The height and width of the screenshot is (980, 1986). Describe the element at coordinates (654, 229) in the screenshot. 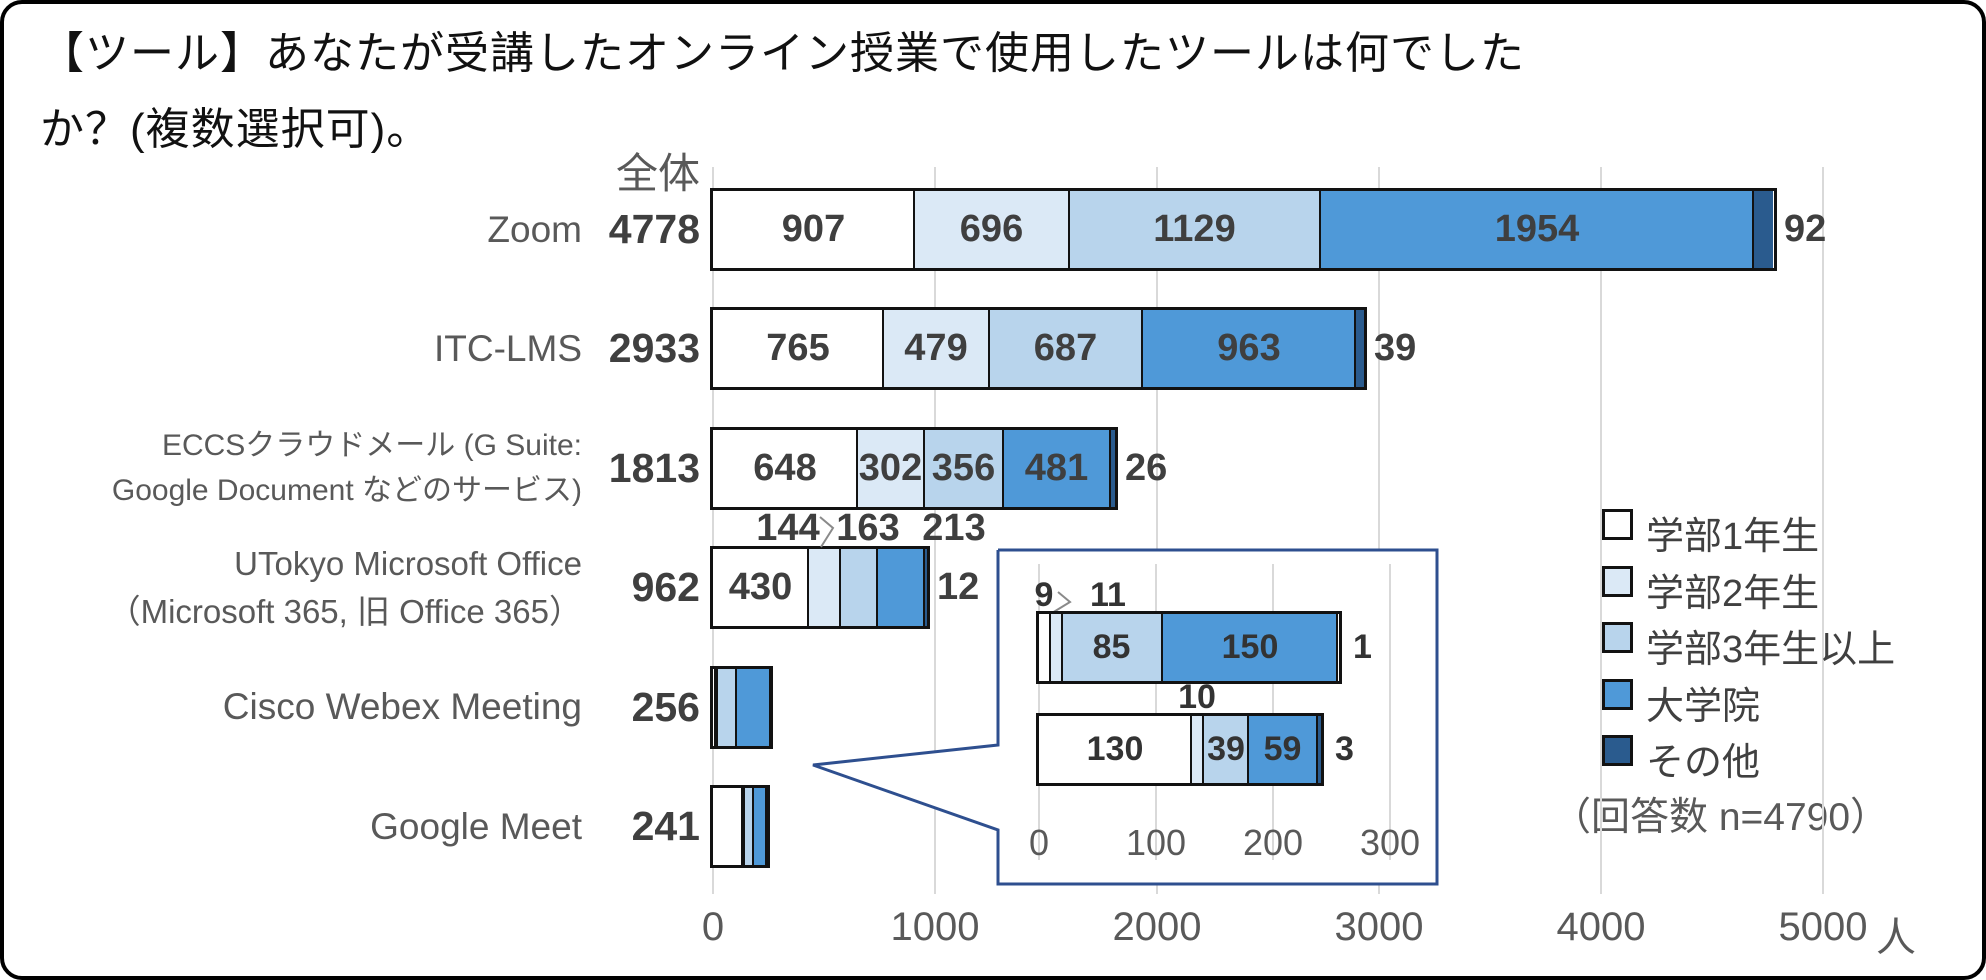

I see `total-value: 4778` at that location.